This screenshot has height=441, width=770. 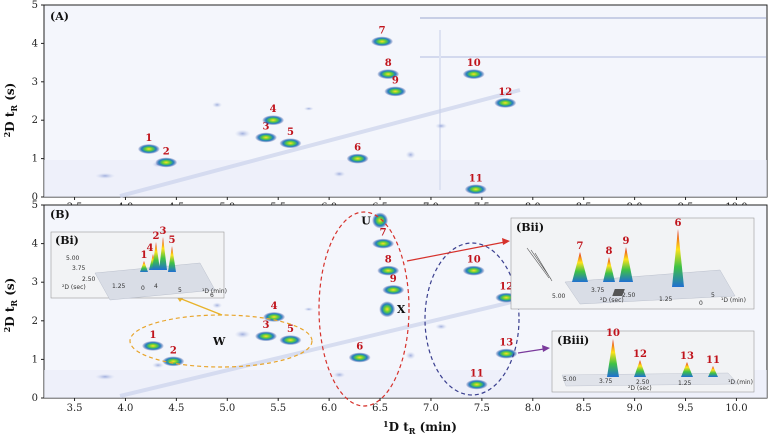 What do you see at coordinates (482, 408) in the screenshot?
I see `x-tick-label: 7.5` at bounding box center [482, 408].